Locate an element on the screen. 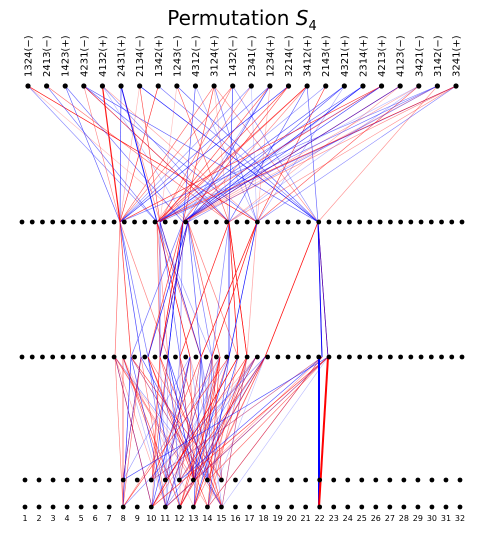 The height and width of the screenshot is (533, 484). permutation-label: 3124(+) is located at coordinates (215, 56).